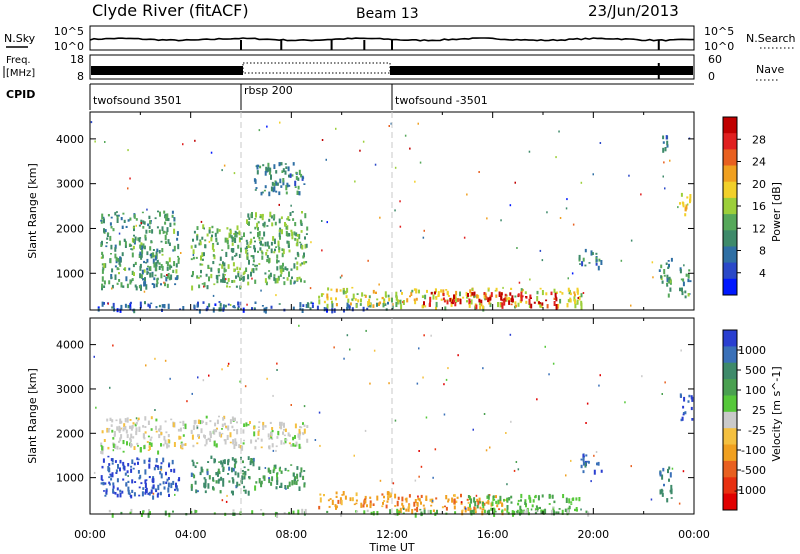 This screenshot has height=554, width=800. Describe the element at coordinates (80, 76) in the screenshot. I see `freq-left-tick-bottom: 8` at that location.